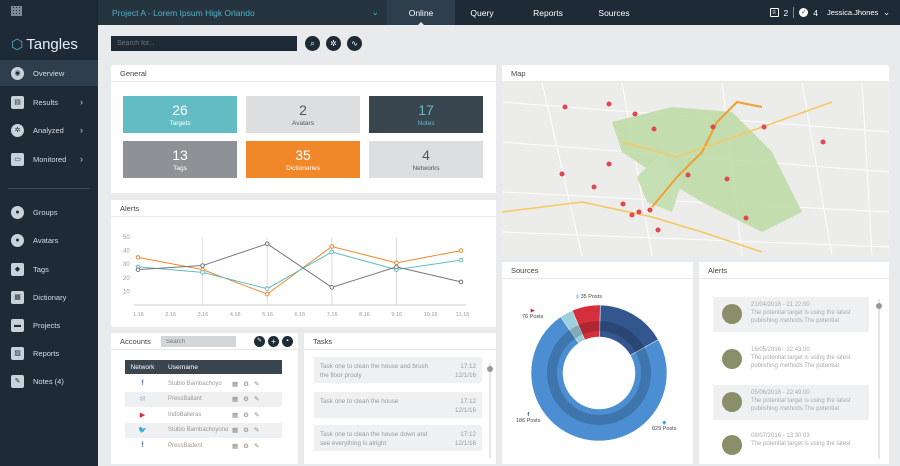 Image resolution: width=900 pixels, height=466 pixels. I want to click on stat-card: 13 Tags, so click(180, 159).